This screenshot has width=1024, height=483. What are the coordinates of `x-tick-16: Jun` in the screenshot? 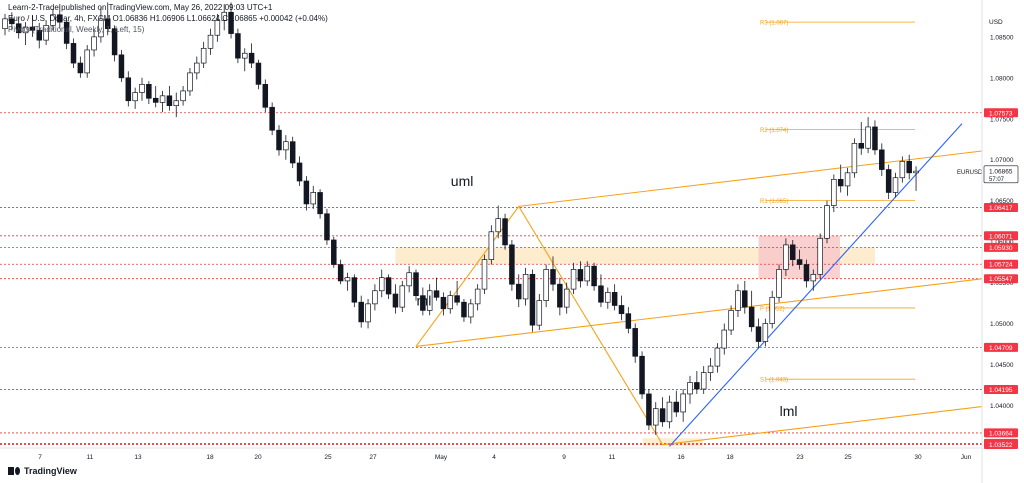 It's located at (966, 457).